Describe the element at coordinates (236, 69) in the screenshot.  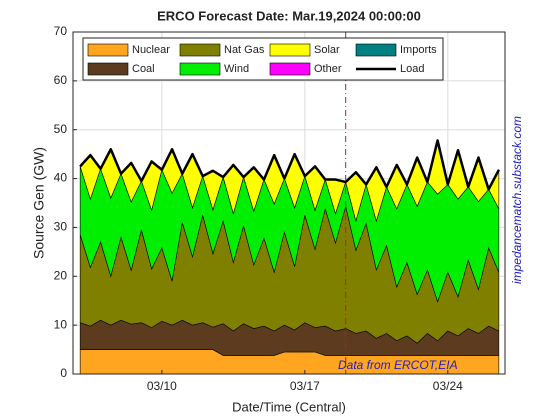
I see `legend-label: Wind` at that location.